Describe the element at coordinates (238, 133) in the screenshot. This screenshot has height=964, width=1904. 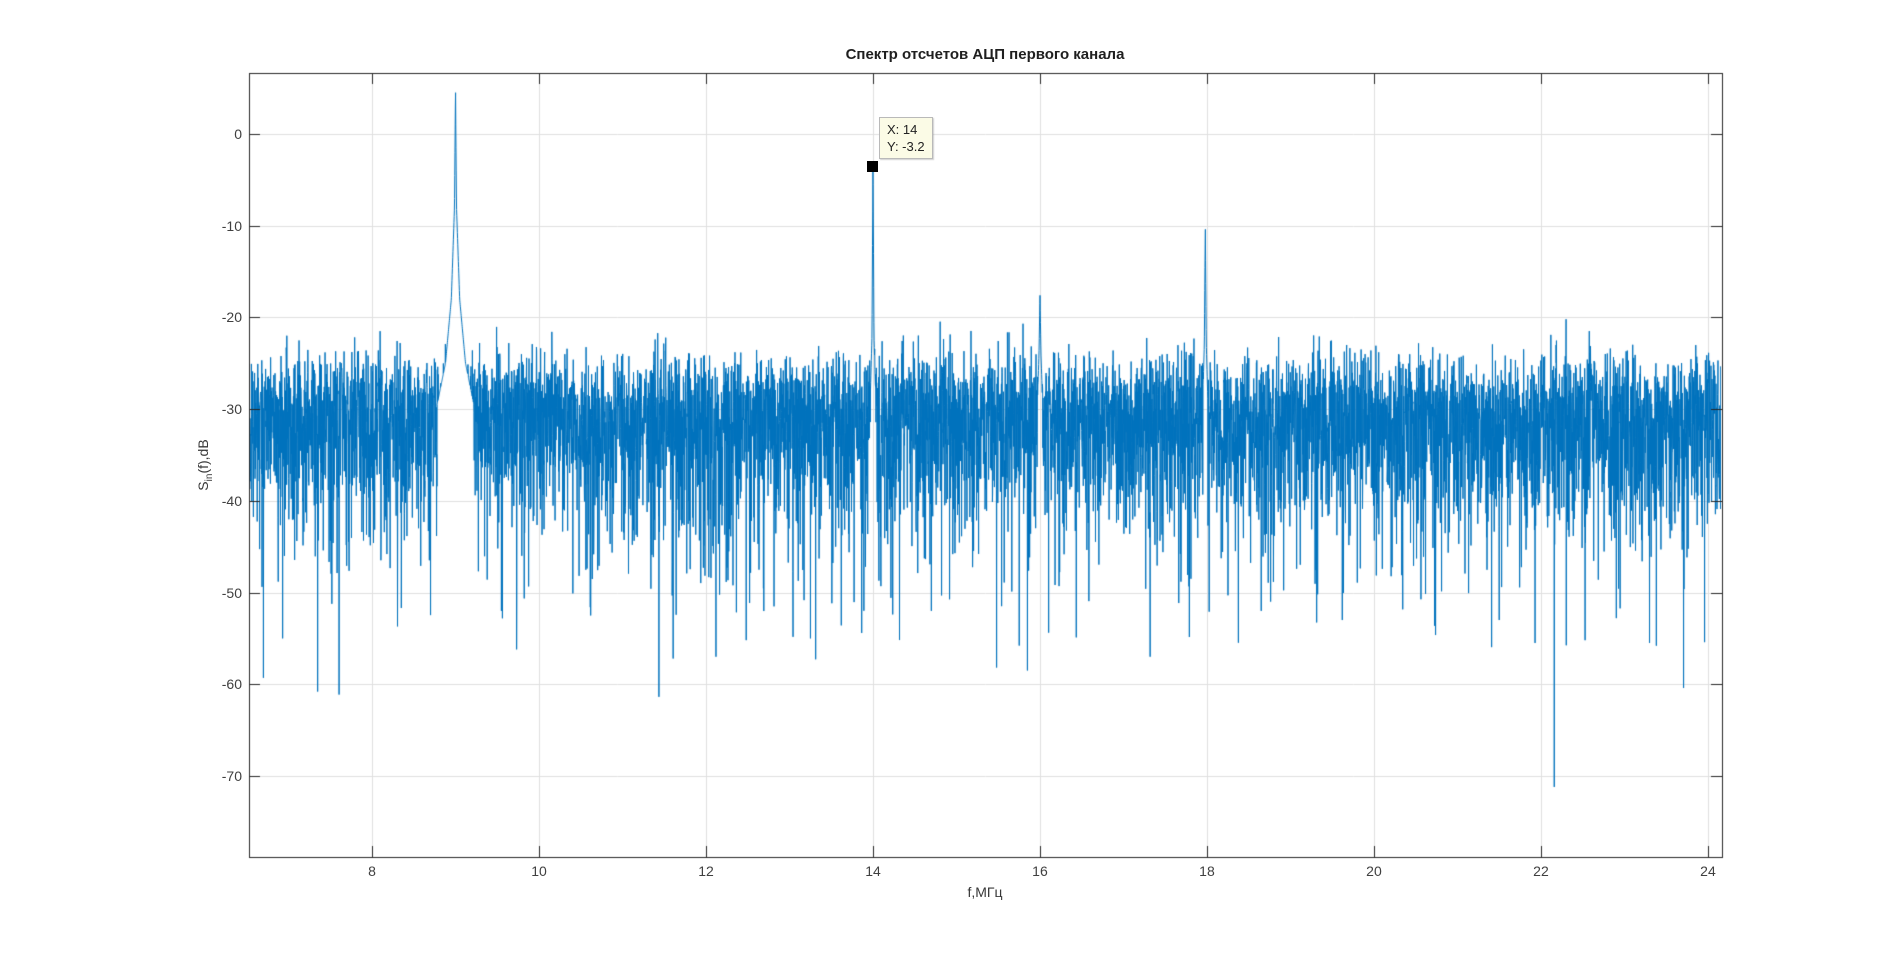
I see `y-tick-label: 0` at that location.